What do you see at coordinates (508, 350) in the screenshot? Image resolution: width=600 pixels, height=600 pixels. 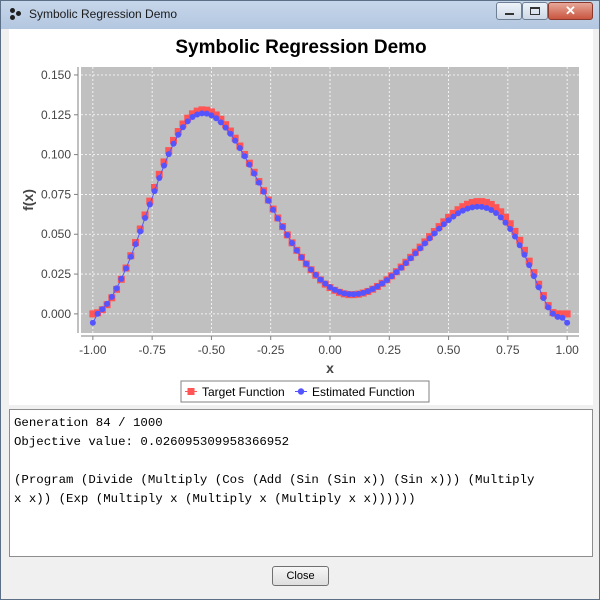 I see `x-tick-label: 0.75` at bounding box center [508, 350].